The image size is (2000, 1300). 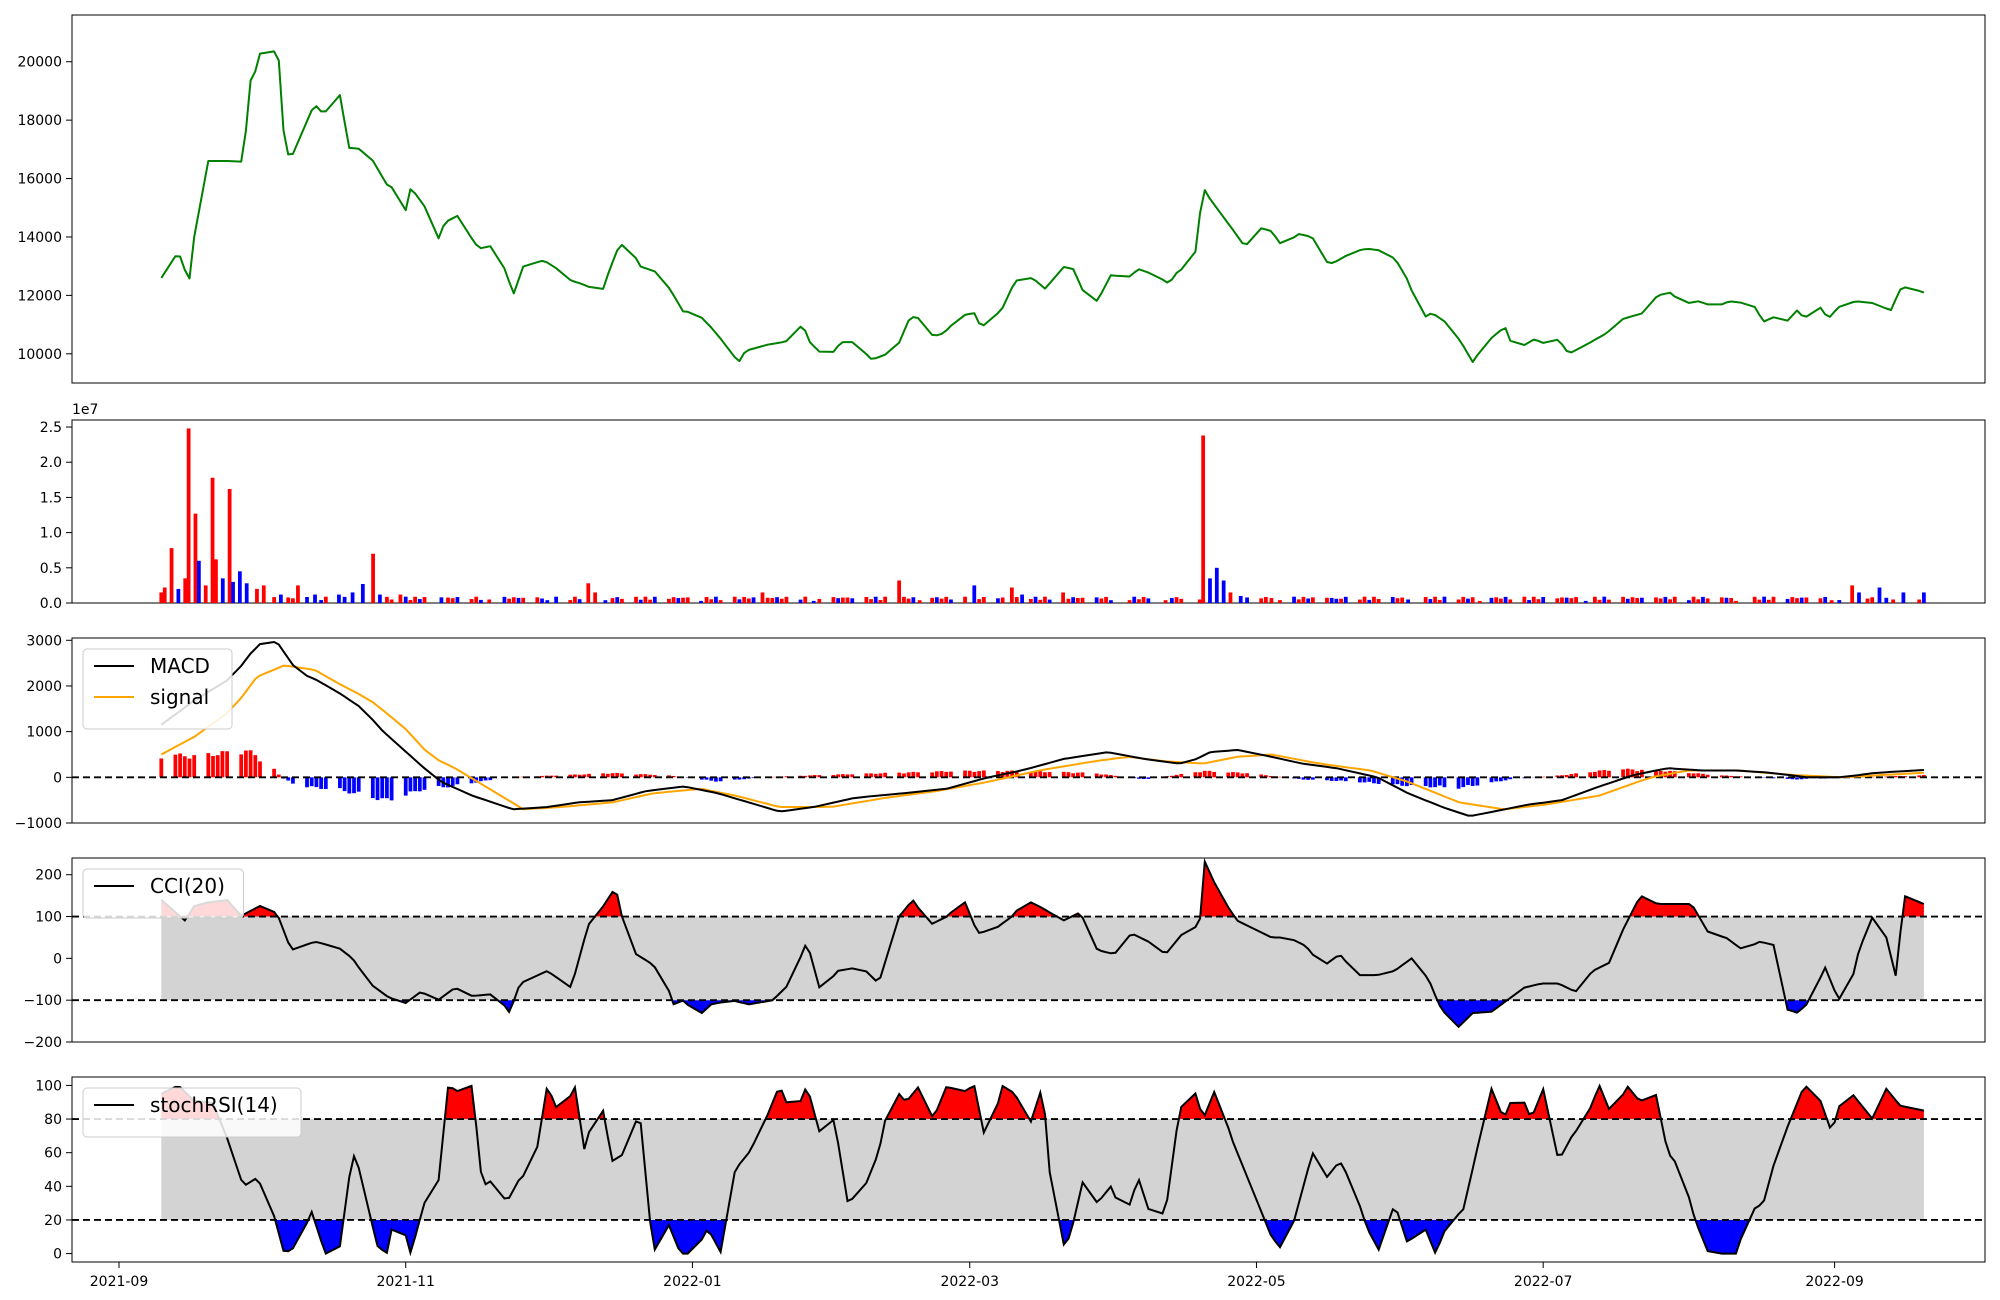 What do you see at coordinates (1042, 1169) in the screenshot?
I see `stoch-neutral-band` at bounding box center [1042, 1169].